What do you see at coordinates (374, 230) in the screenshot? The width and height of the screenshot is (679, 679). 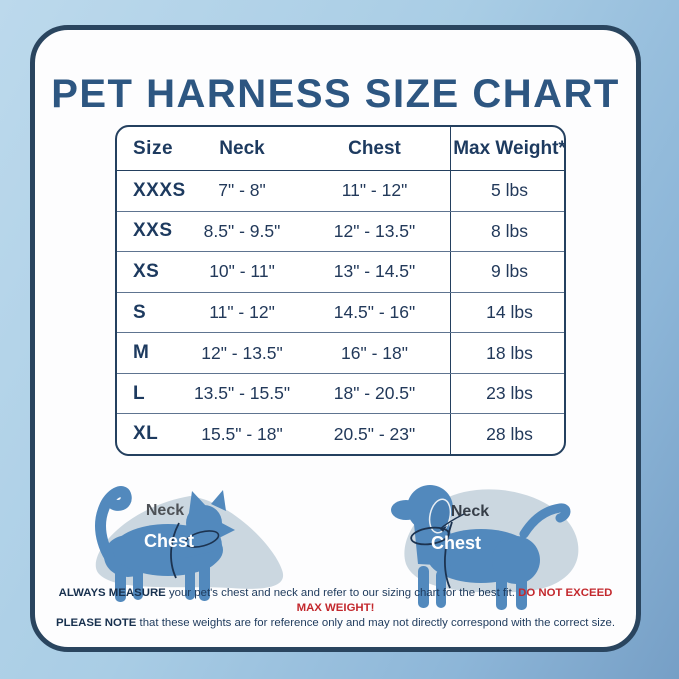 I see `chest-value: 12" - 13.5"` at bounding box center [374, 230].